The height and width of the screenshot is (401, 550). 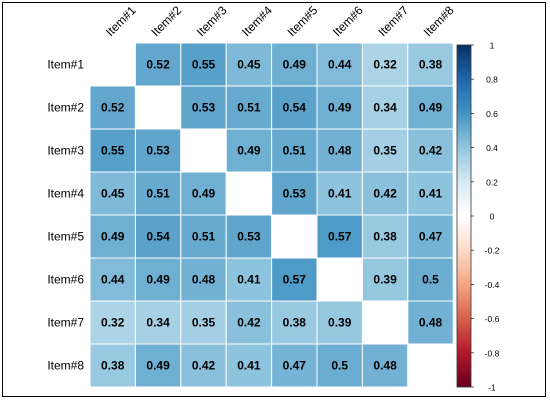 What do you see at coordinates (492, 46) in the screenshot?
I see `colorbar-tick-label: 1` at bounding box center [492, 46].